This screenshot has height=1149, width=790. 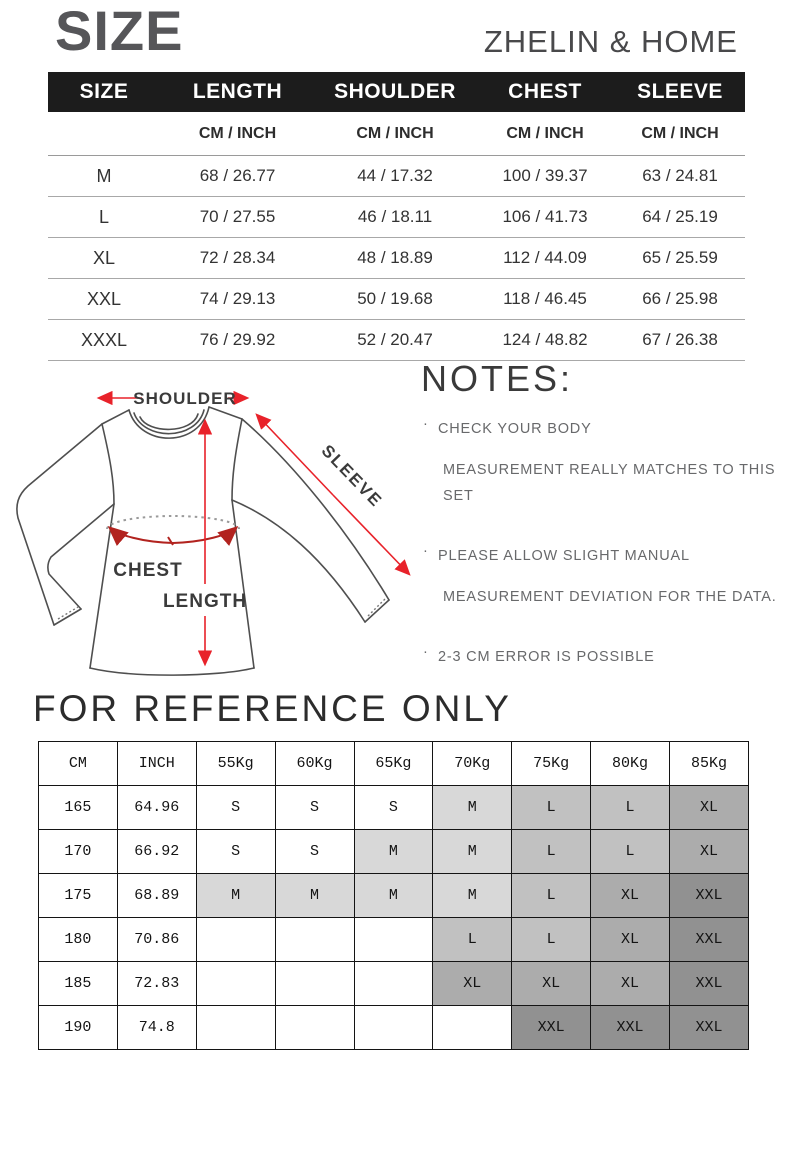 What do you see at coordinates (235, 763) in the screenshot?
I see `reference-column-header: 55Kg` at bounding box center [235, 763].